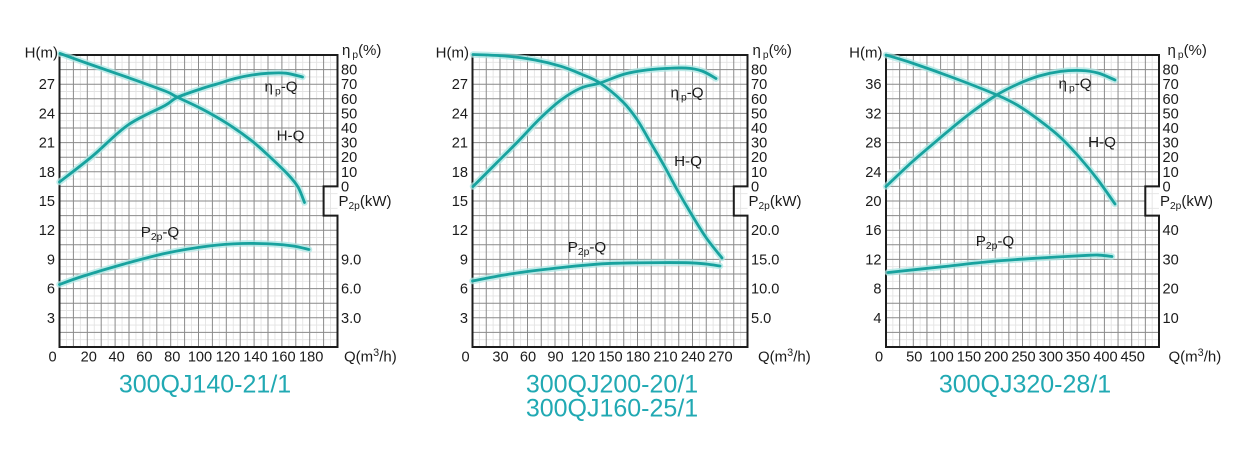 The image size is (1239, 455). What do you see at coordinates (464, 290) in the screenshot?
I see `svg-text: 6` at bounding box center [464, 290].